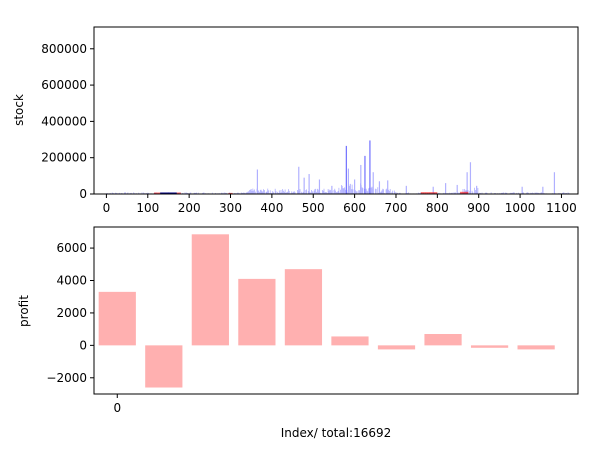 The height and width of the screenshot is (462, 608). What do you see at coordinates (83, 345) in the screenshot?
I see `profit-y-tick-label: 0` at bounding box center [83, 345].